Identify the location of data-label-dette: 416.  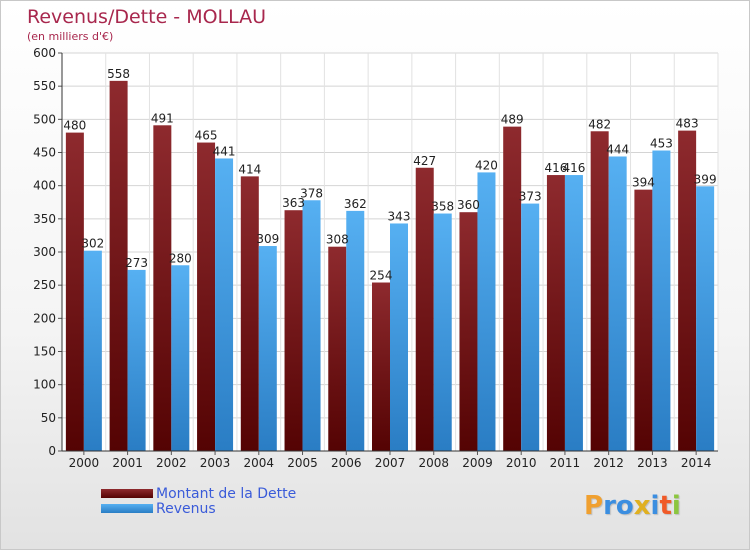
(555, 168).